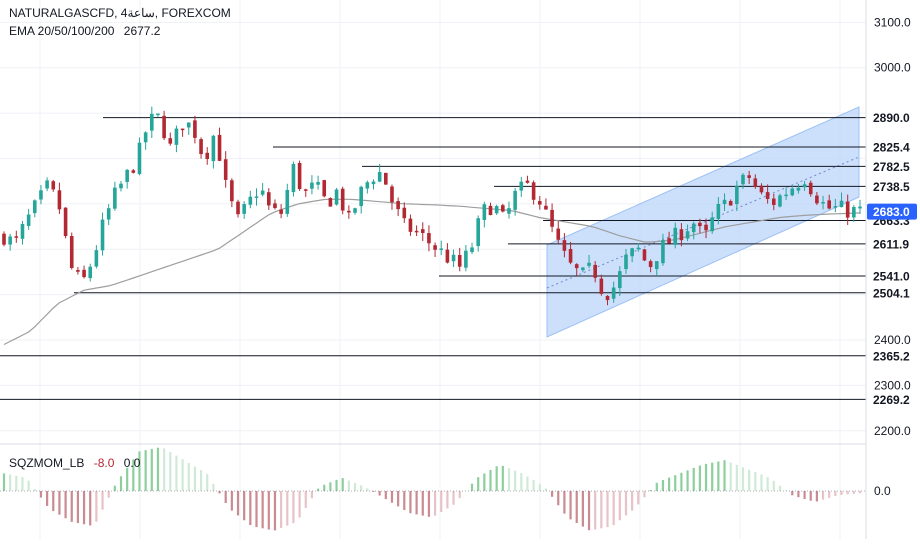 The width and height of the screenshot is (920, 544). What do you see at coordinates (891, 400) in the screenshot?
I see `level-price-label: 2269.2` at bounding box center [891, 400].